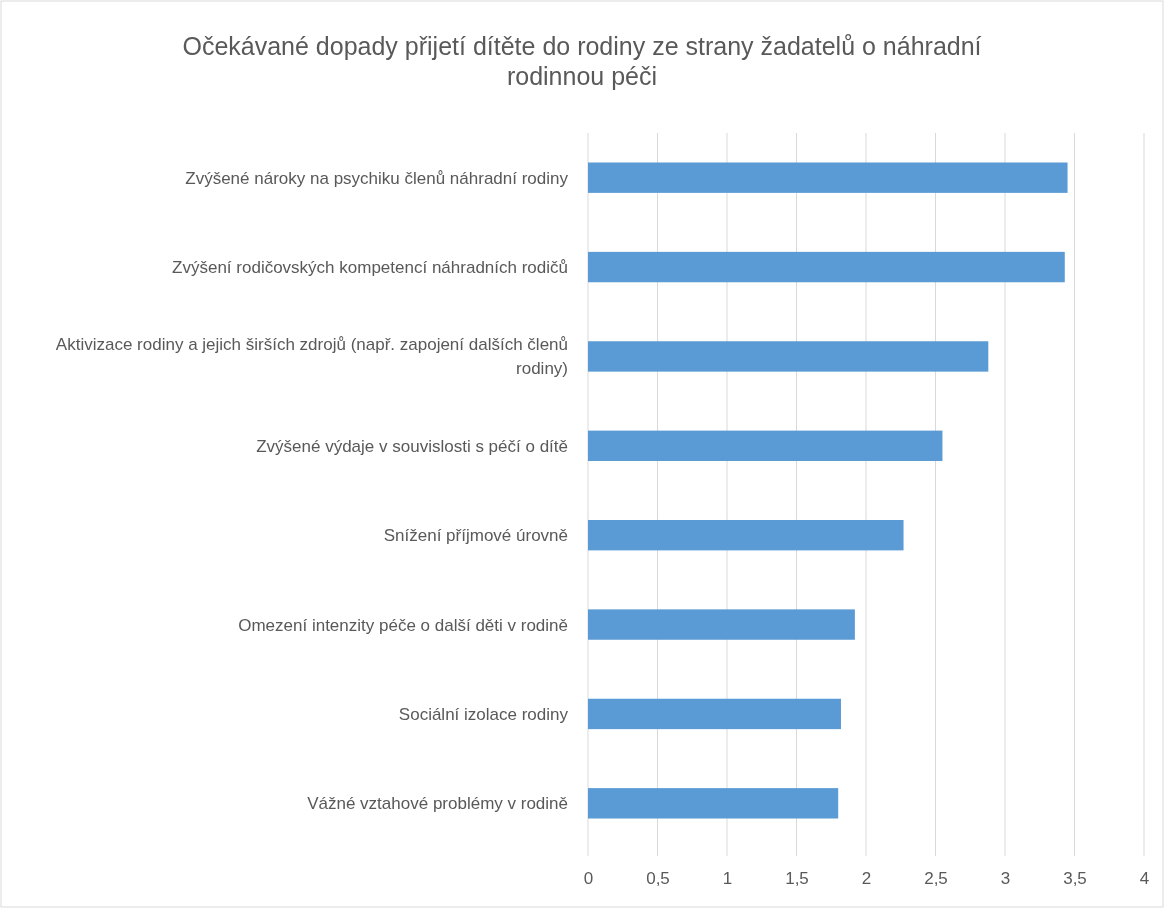 This screenshot has width=1164, height=908. Describe the element at coordinates (727, 879) in the screenshot. I see `x-tick-label: 1` at that location.